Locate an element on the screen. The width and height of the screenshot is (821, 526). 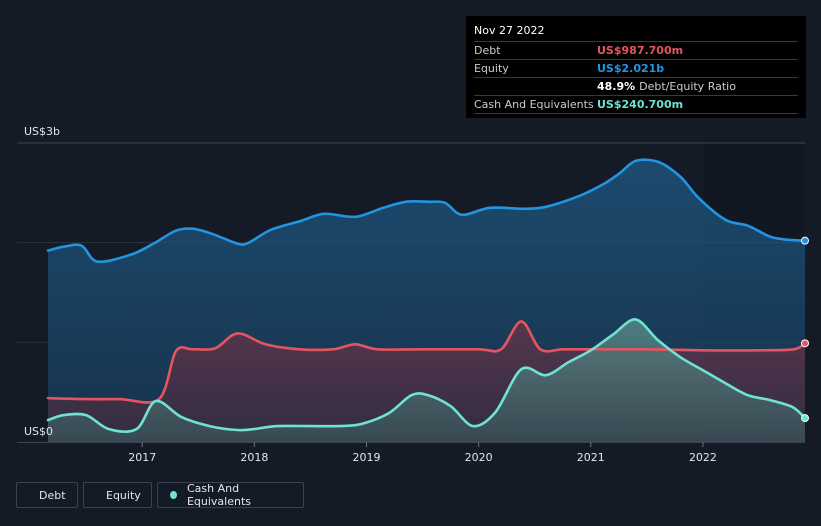
tooltip-date: Nov 27 2022 is located at coordinates (509, 30).